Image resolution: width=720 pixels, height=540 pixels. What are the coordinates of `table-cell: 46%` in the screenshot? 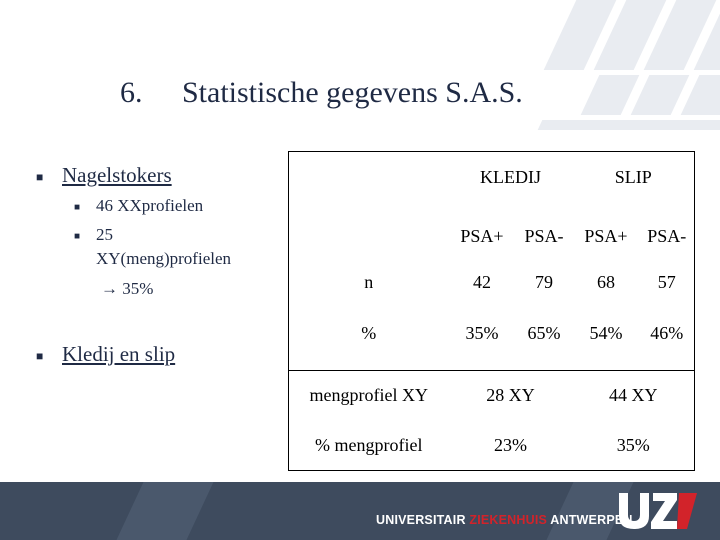 It's located at (667, 332).